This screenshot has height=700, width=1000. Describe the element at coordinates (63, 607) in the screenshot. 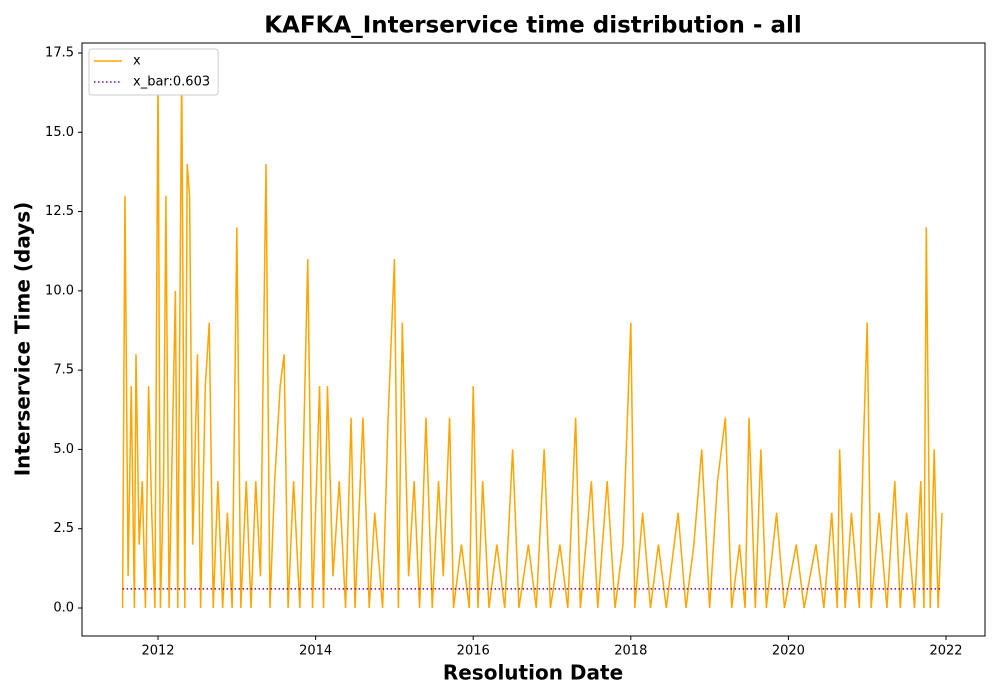

I see `y-tick-label: 0.0` at that location.